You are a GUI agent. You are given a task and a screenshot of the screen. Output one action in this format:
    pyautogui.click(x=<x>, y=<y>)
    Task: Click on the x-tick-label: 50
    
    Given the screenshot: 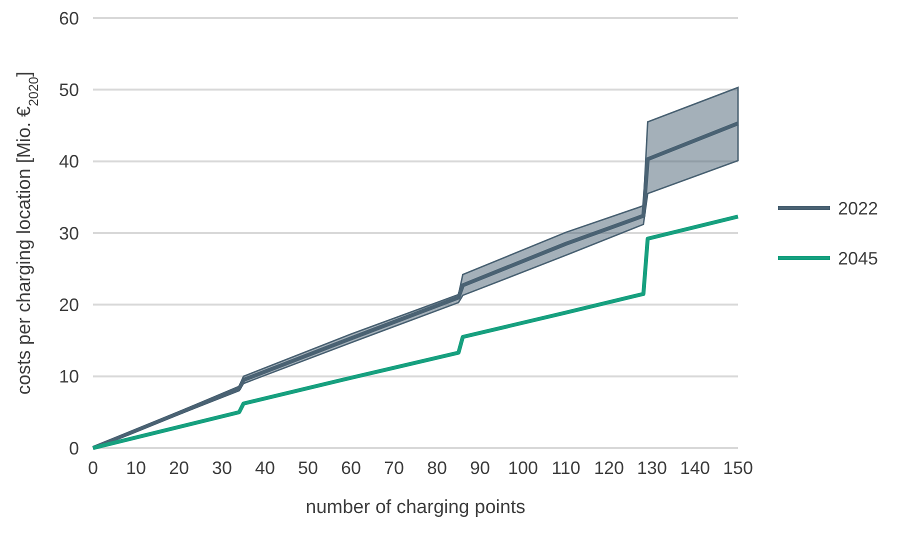 What is the action you would take?
    pyautogui.click(x=308, y=468)
    